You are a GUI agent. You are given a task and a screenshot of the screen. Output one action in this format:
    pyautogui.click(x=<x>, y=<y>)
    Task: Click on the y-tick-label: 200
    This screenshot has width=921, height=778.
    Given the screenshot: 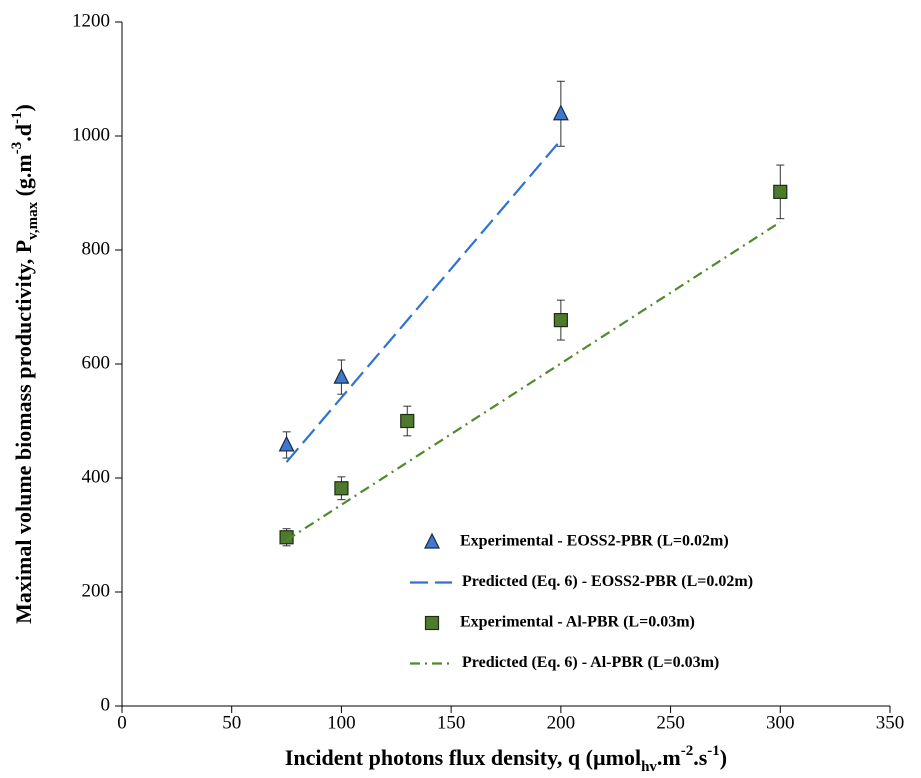 What is the action you would take?
    pyautogui.click(x=96, y=590)
    